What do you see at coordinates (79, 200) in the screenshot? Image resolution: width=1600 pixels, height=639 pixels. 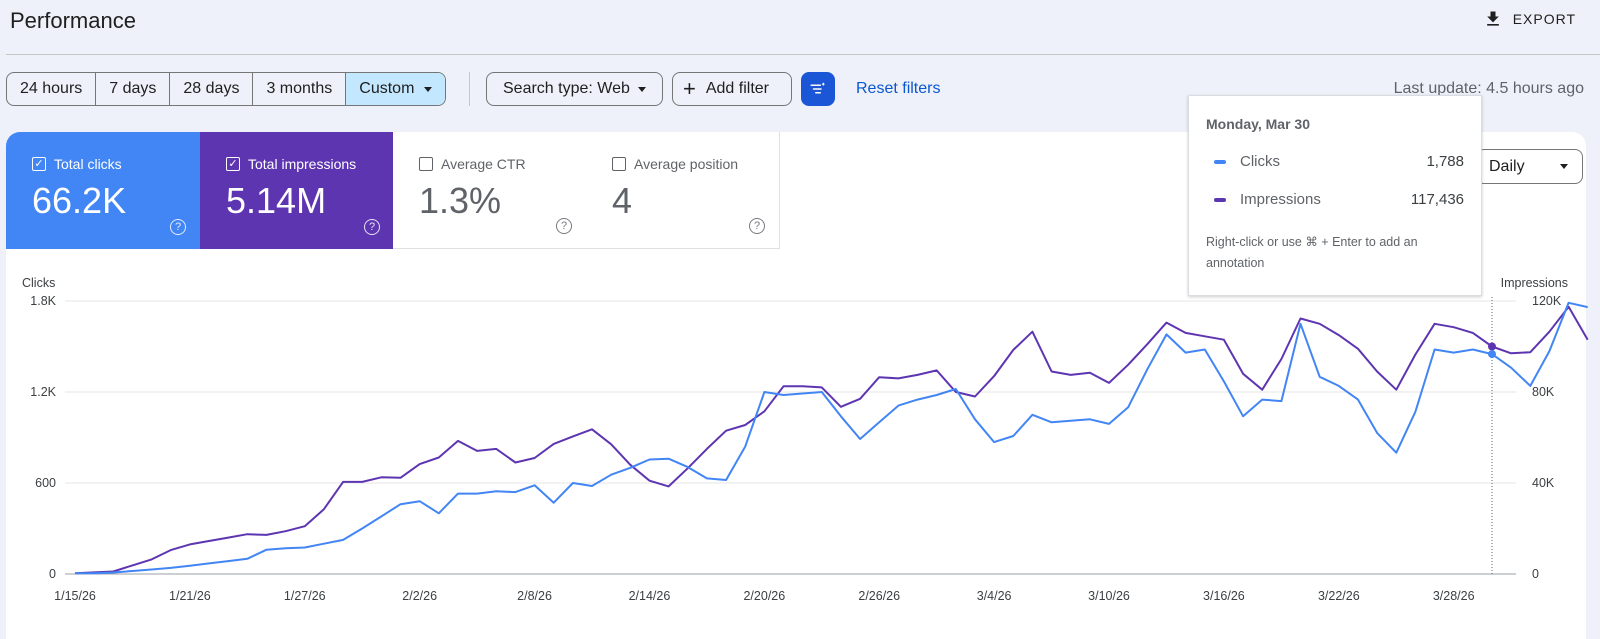 I see `metric-value: 66.2K` at bounding box center [79, 200].